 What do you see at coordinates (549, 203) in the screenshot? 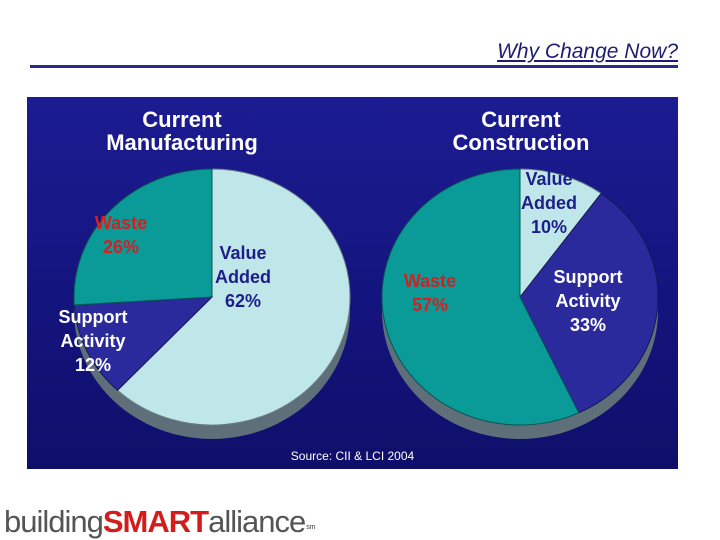
I see `data-label-value-added: Value Added 10%` at bounding box center [549, 203].